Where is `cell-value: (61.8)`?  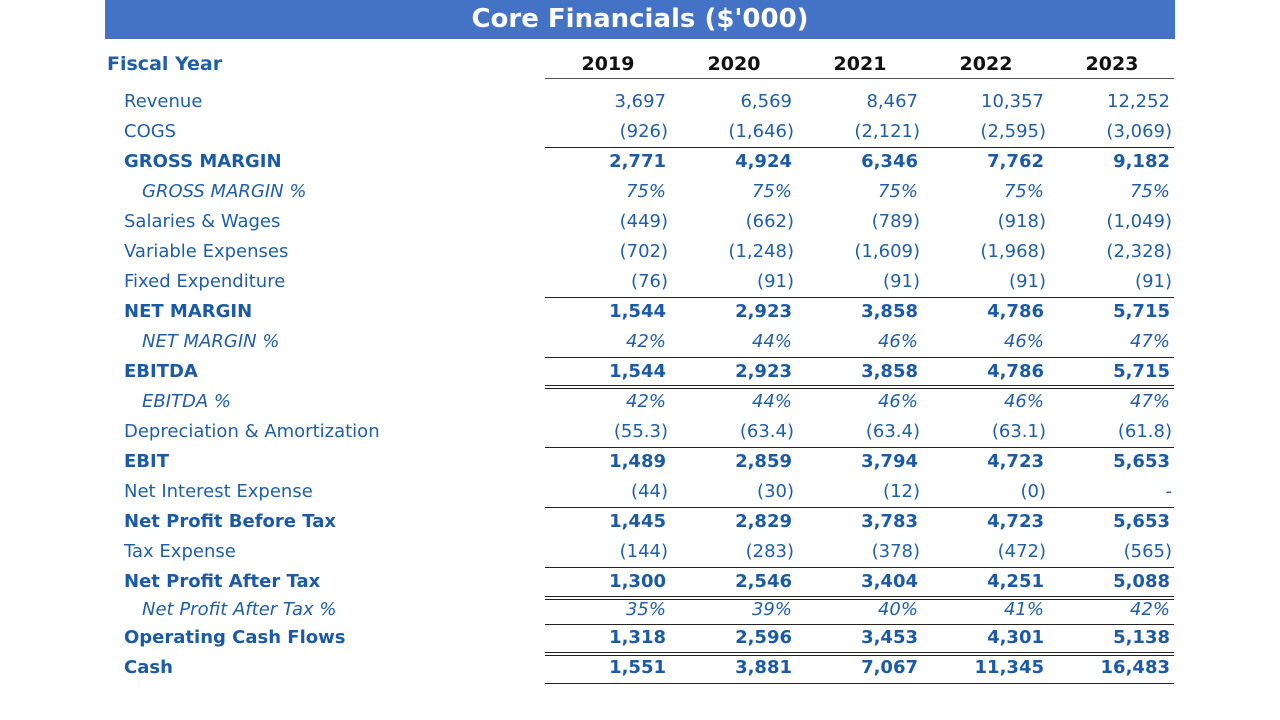
cell-value: (61.8) is located at coordinates (1144, 431).